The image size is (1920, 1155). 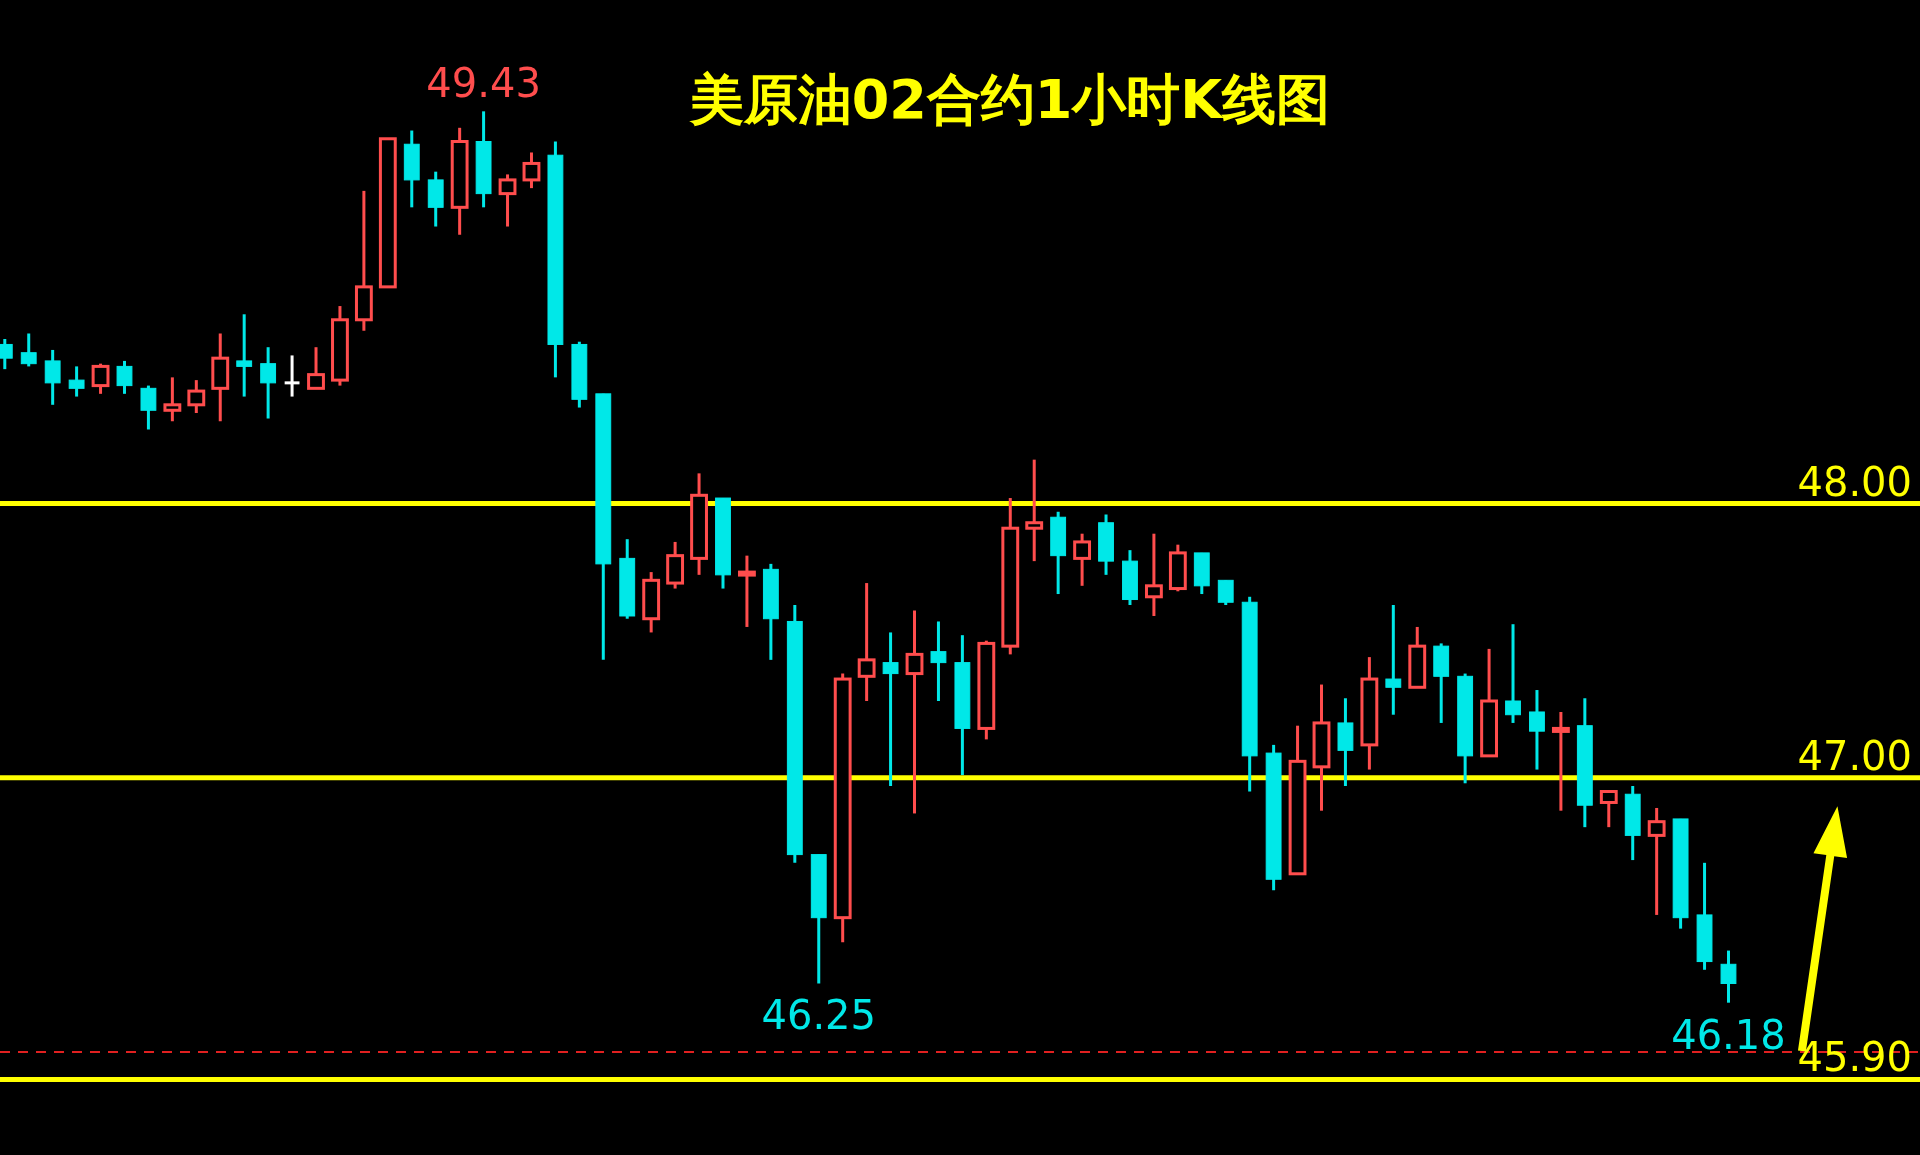 I want to click on annotation: 49.43, so click(x=483, y=83).